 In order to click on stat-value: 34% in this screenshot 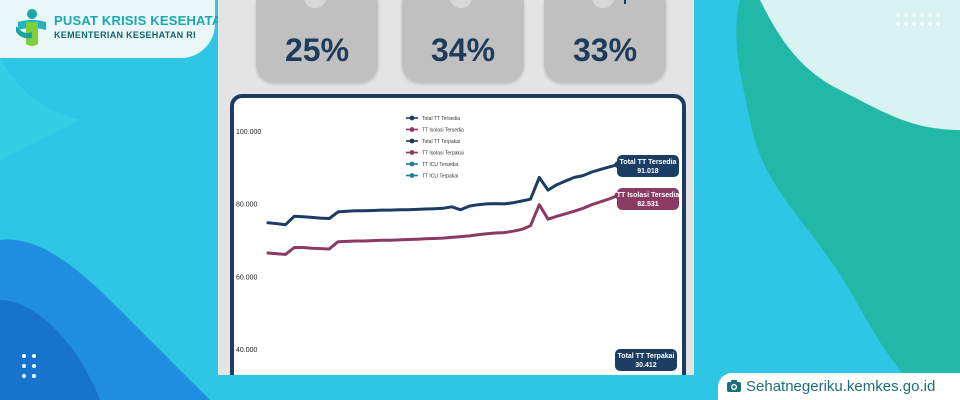, I will do `click(463, 50)`.